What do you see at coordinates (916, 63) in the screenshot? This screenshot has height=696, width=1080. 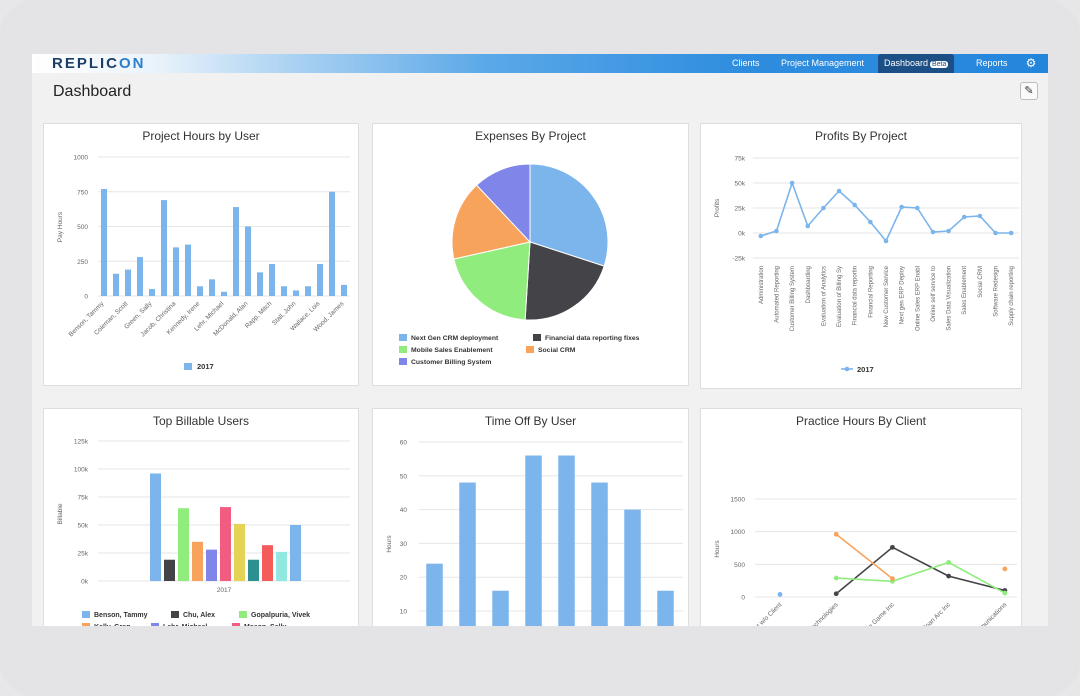 I see `nav-dashboard: Dashboard Beta` at bounding box center [916, 63].